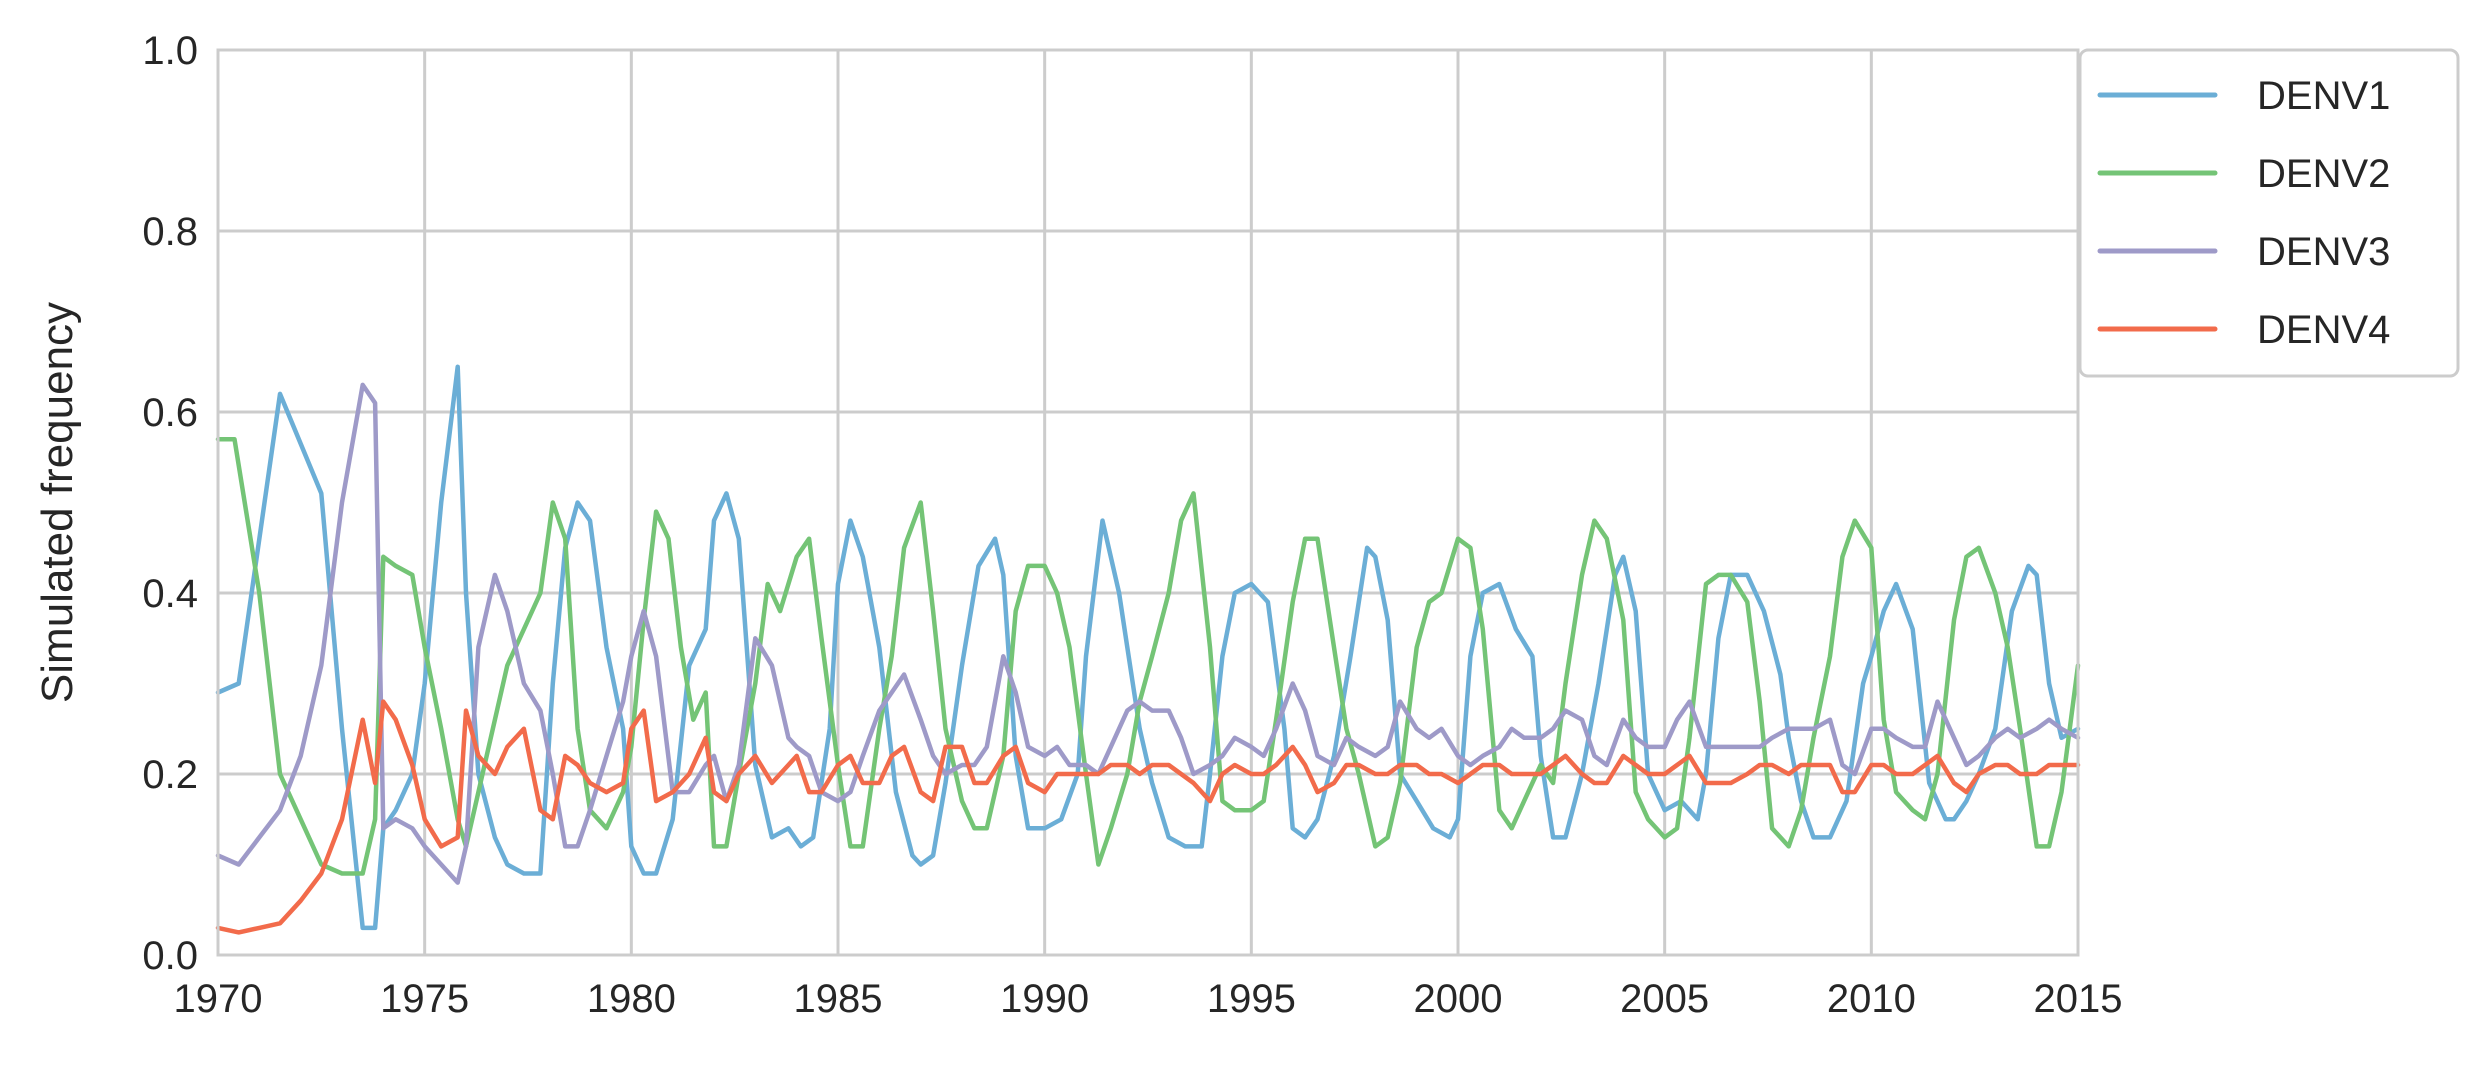 This screenshot has height=1075, width=2490. I want to click on y-tick-label: 0.8, so click(170, 232).